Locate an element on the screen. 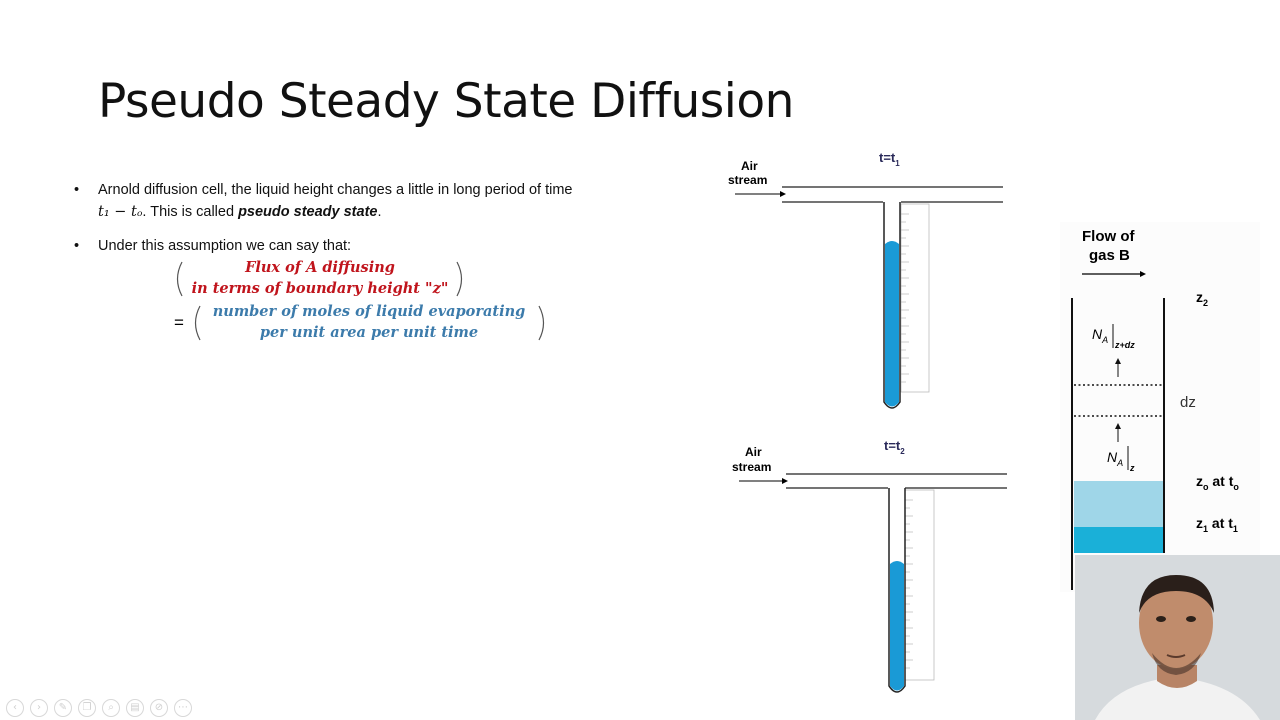  flow-arrow-head is located at coordinates (1143, 274).